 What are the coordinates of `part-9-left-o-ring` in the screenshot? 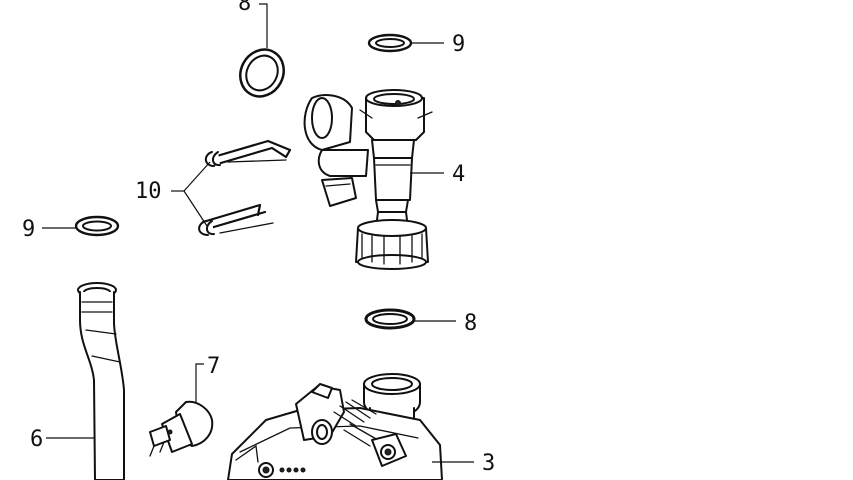 It's located at (97, 226).